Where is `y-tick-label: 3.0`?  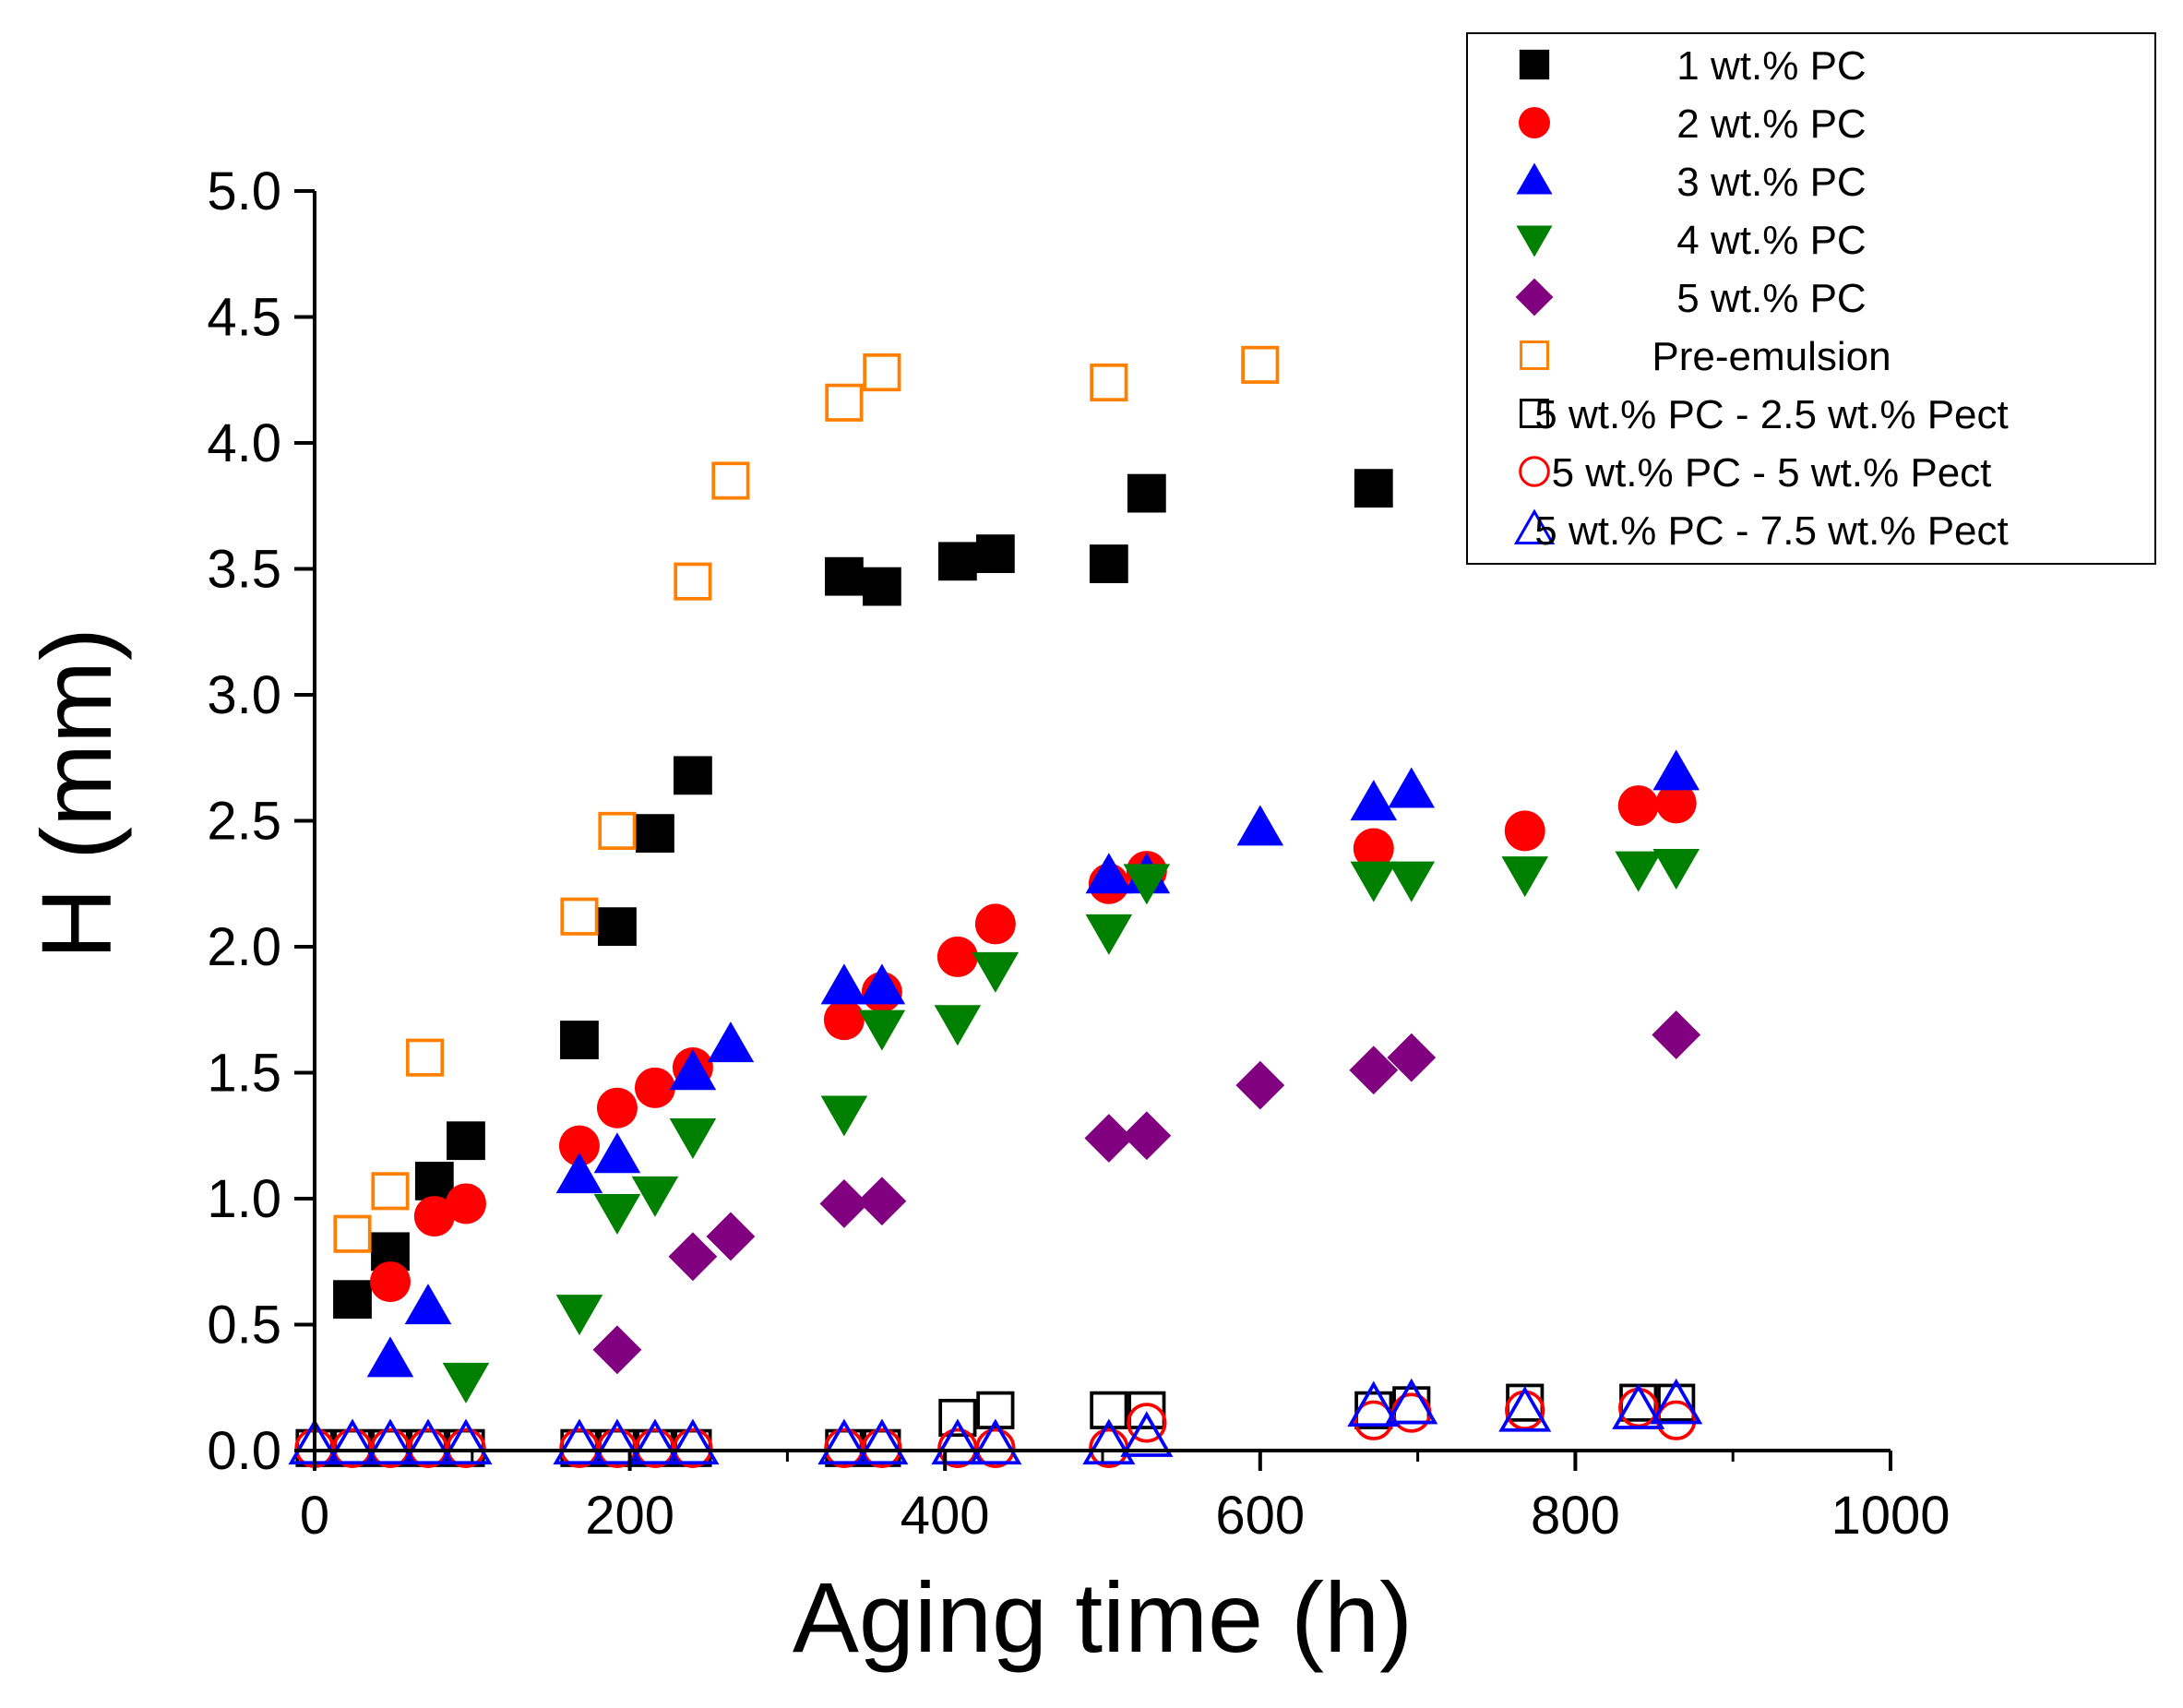 y-tick-label: 3.0 is located at coordinates (244, 695).